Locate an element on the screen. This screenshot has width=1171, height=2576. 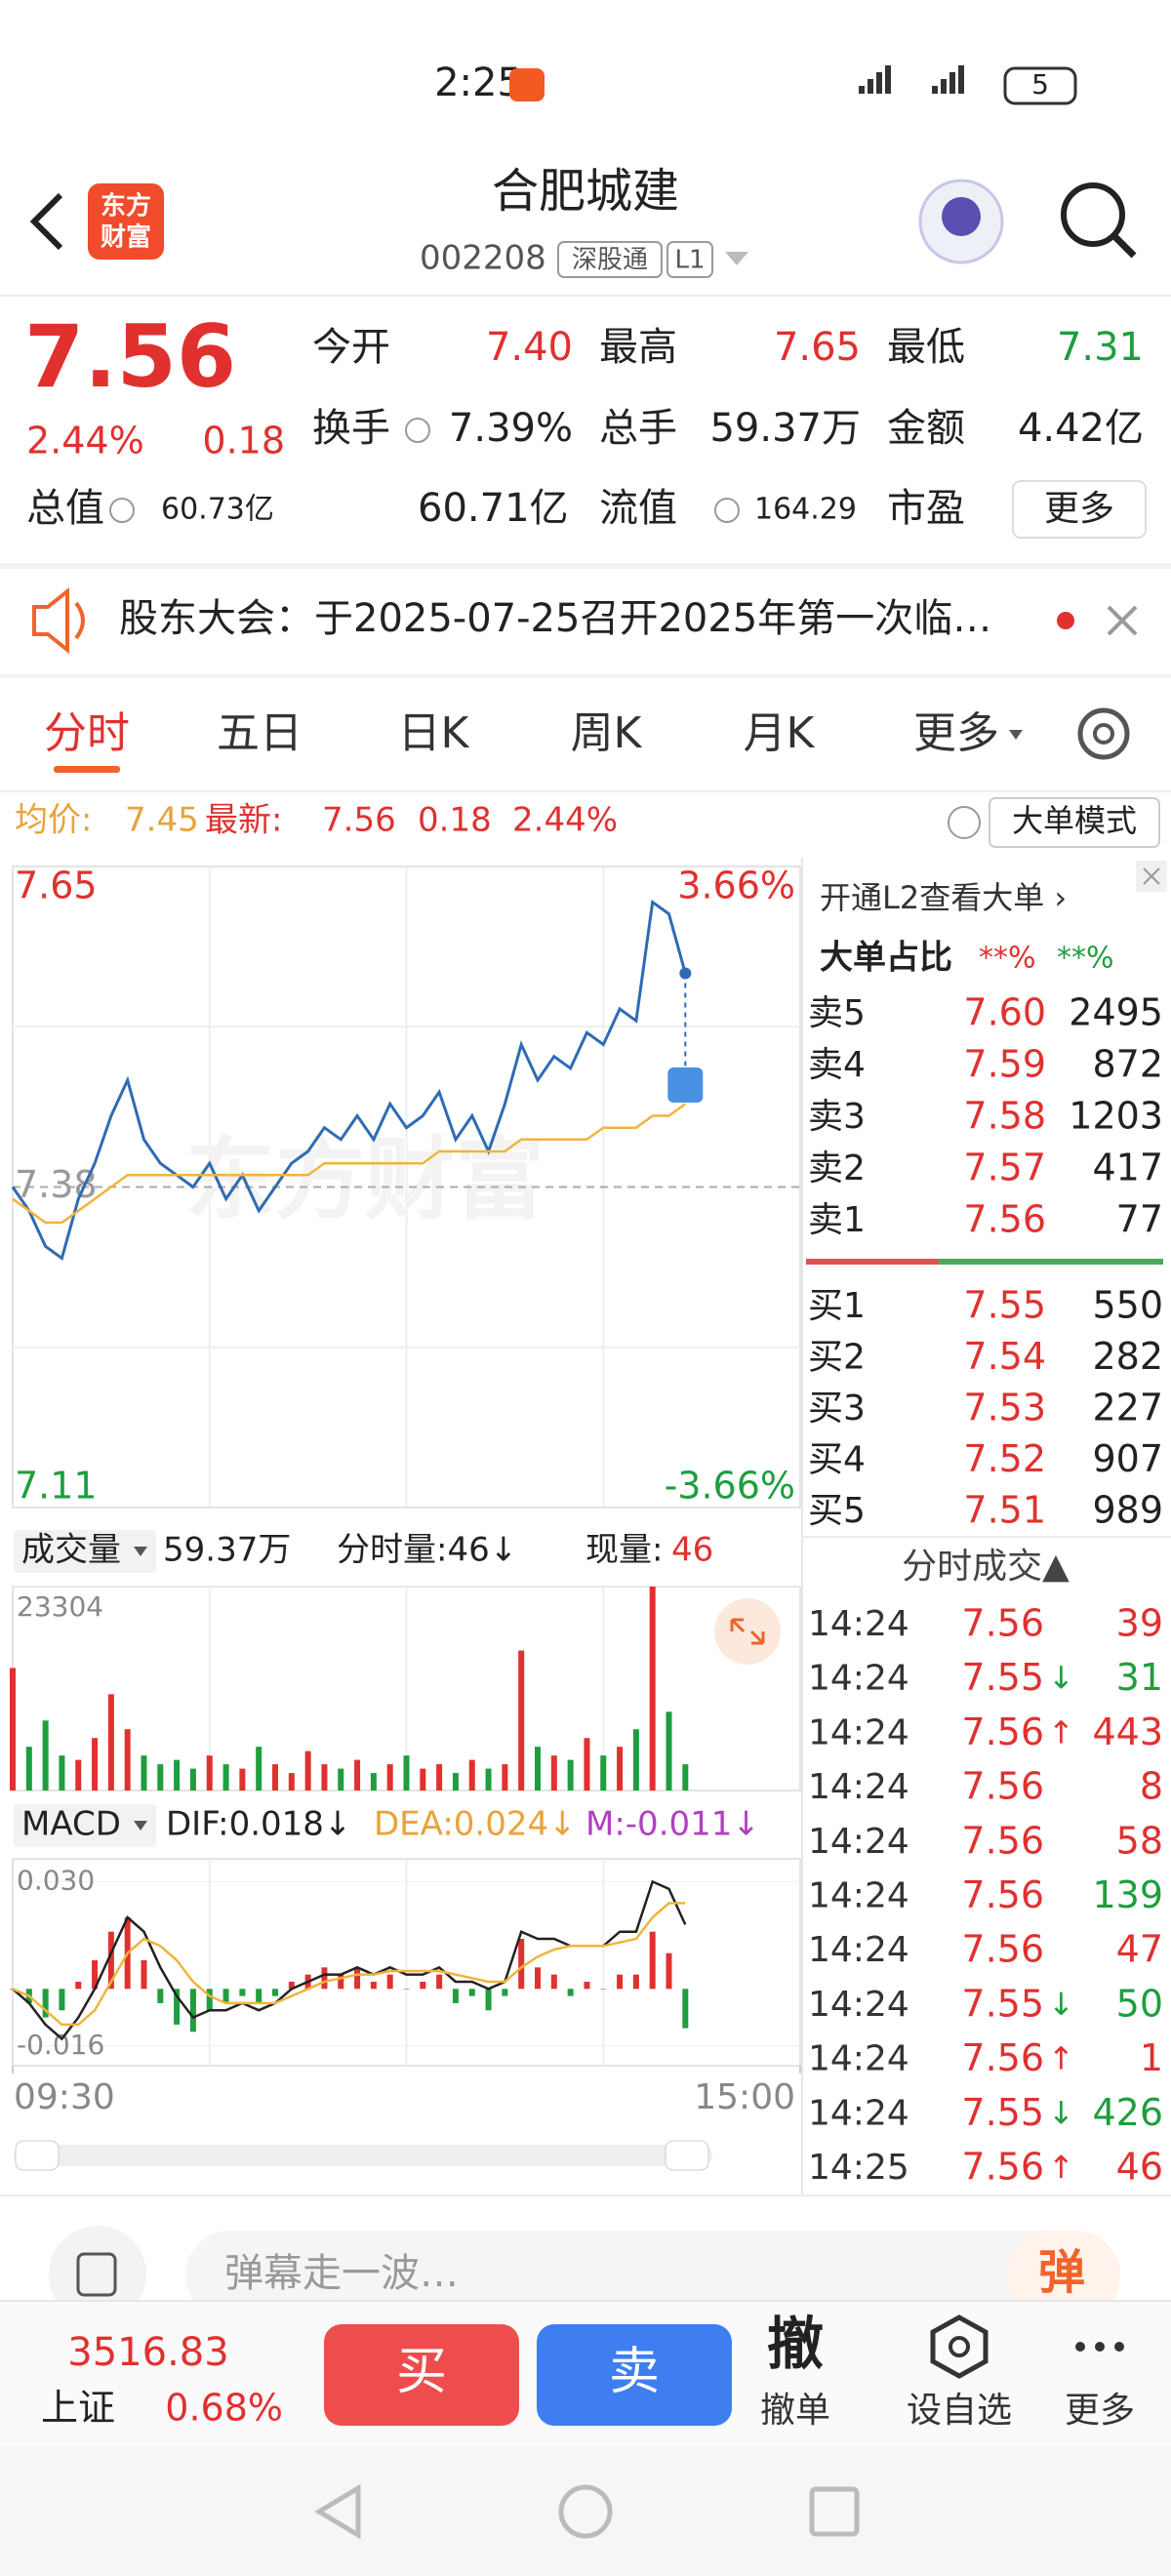
tab: 日K is located at coordinates (434, 733).